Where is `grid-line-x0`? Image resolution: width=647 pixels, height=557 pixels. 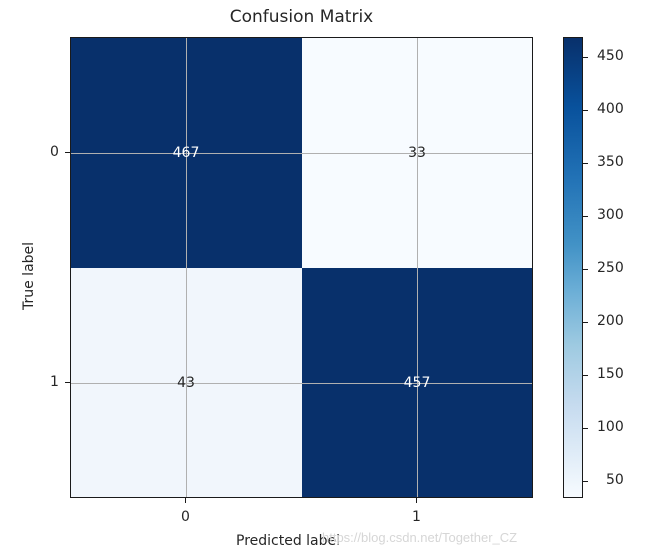 grid-line-x0 is located at coordinates (186, 267).